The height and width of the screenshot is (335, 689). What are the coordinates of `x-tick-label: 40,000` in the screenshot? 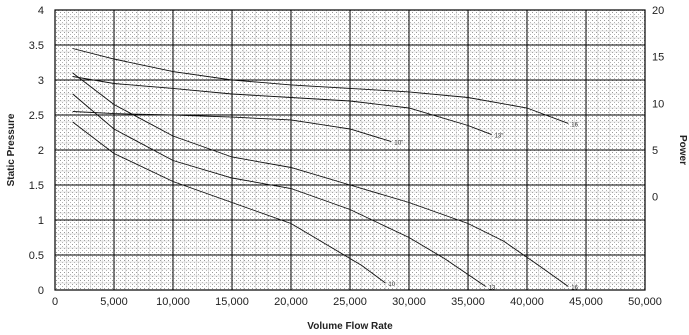 It's located at (527, 302).